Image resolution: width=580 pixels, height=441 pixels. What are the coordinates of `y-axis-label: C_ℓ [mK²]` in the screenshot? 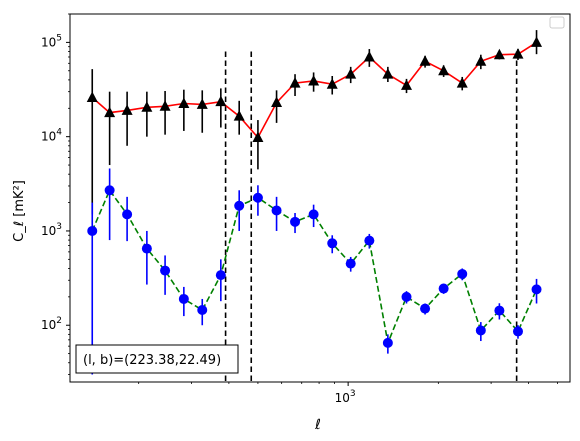 It's located at (19, 211).